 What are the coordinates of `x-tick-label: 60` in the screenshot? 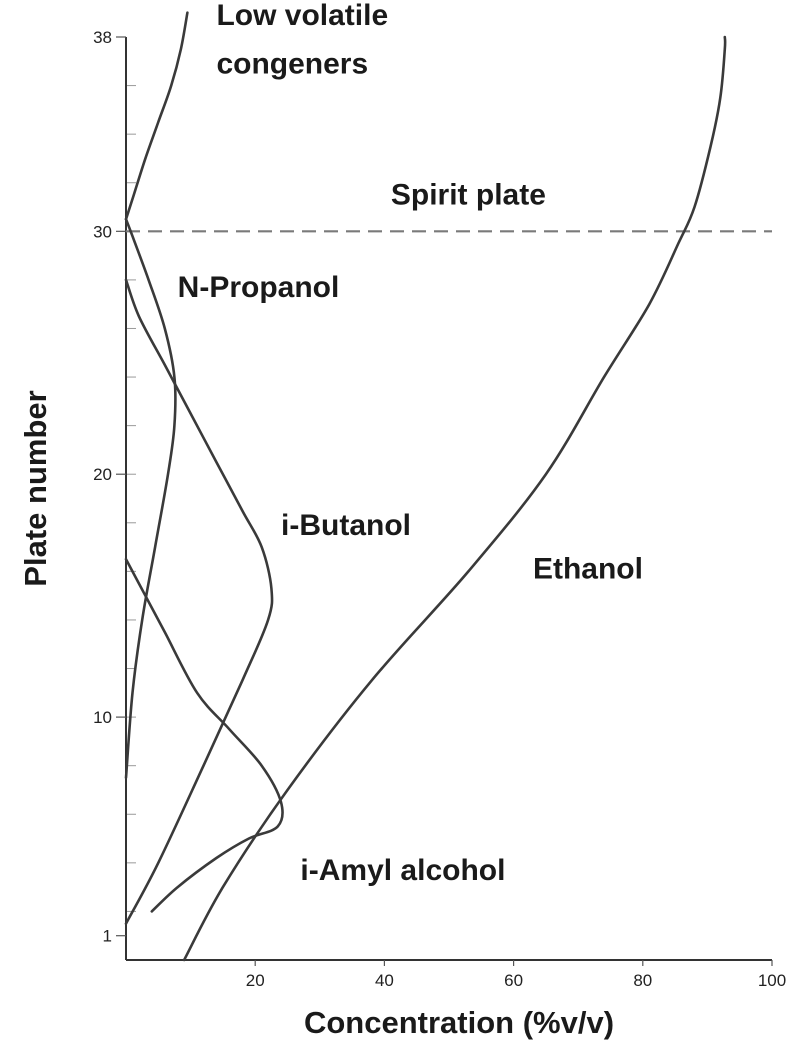 It's located at (513, 980).